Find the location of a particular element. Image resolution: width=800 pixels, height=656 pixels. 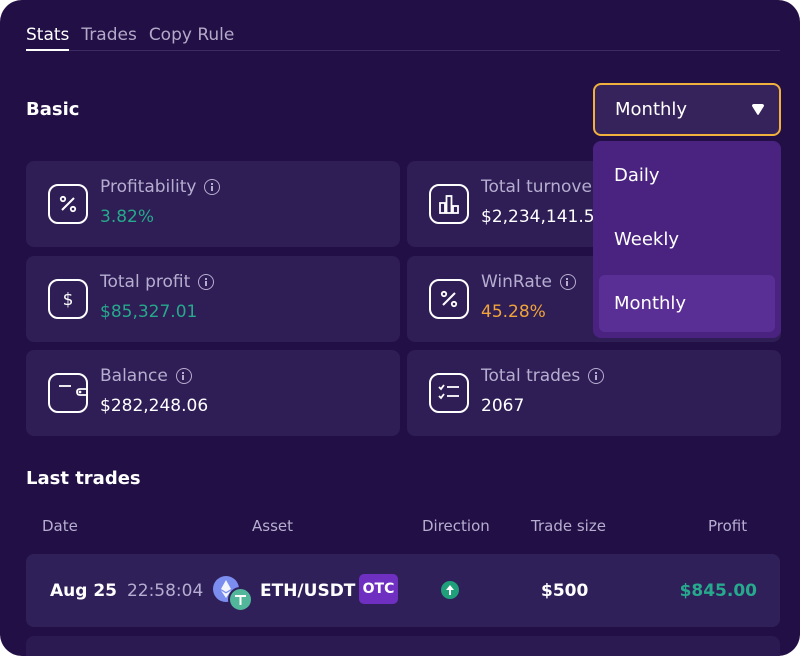

card-balance: Balance $282,248.06 is located at coordinates (213, 393).